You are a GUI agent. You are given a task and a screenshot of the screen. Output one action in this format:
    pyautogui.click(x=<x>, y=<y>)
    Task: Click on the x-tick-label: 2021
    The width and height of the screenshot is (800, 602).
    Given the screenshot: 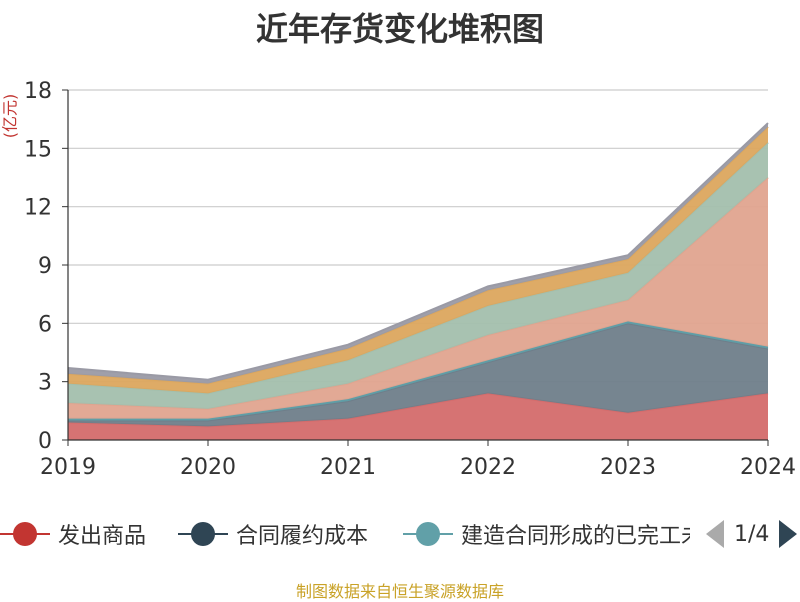 What is the action you would take?
    pyautogui.click(x=348, y=467)
    